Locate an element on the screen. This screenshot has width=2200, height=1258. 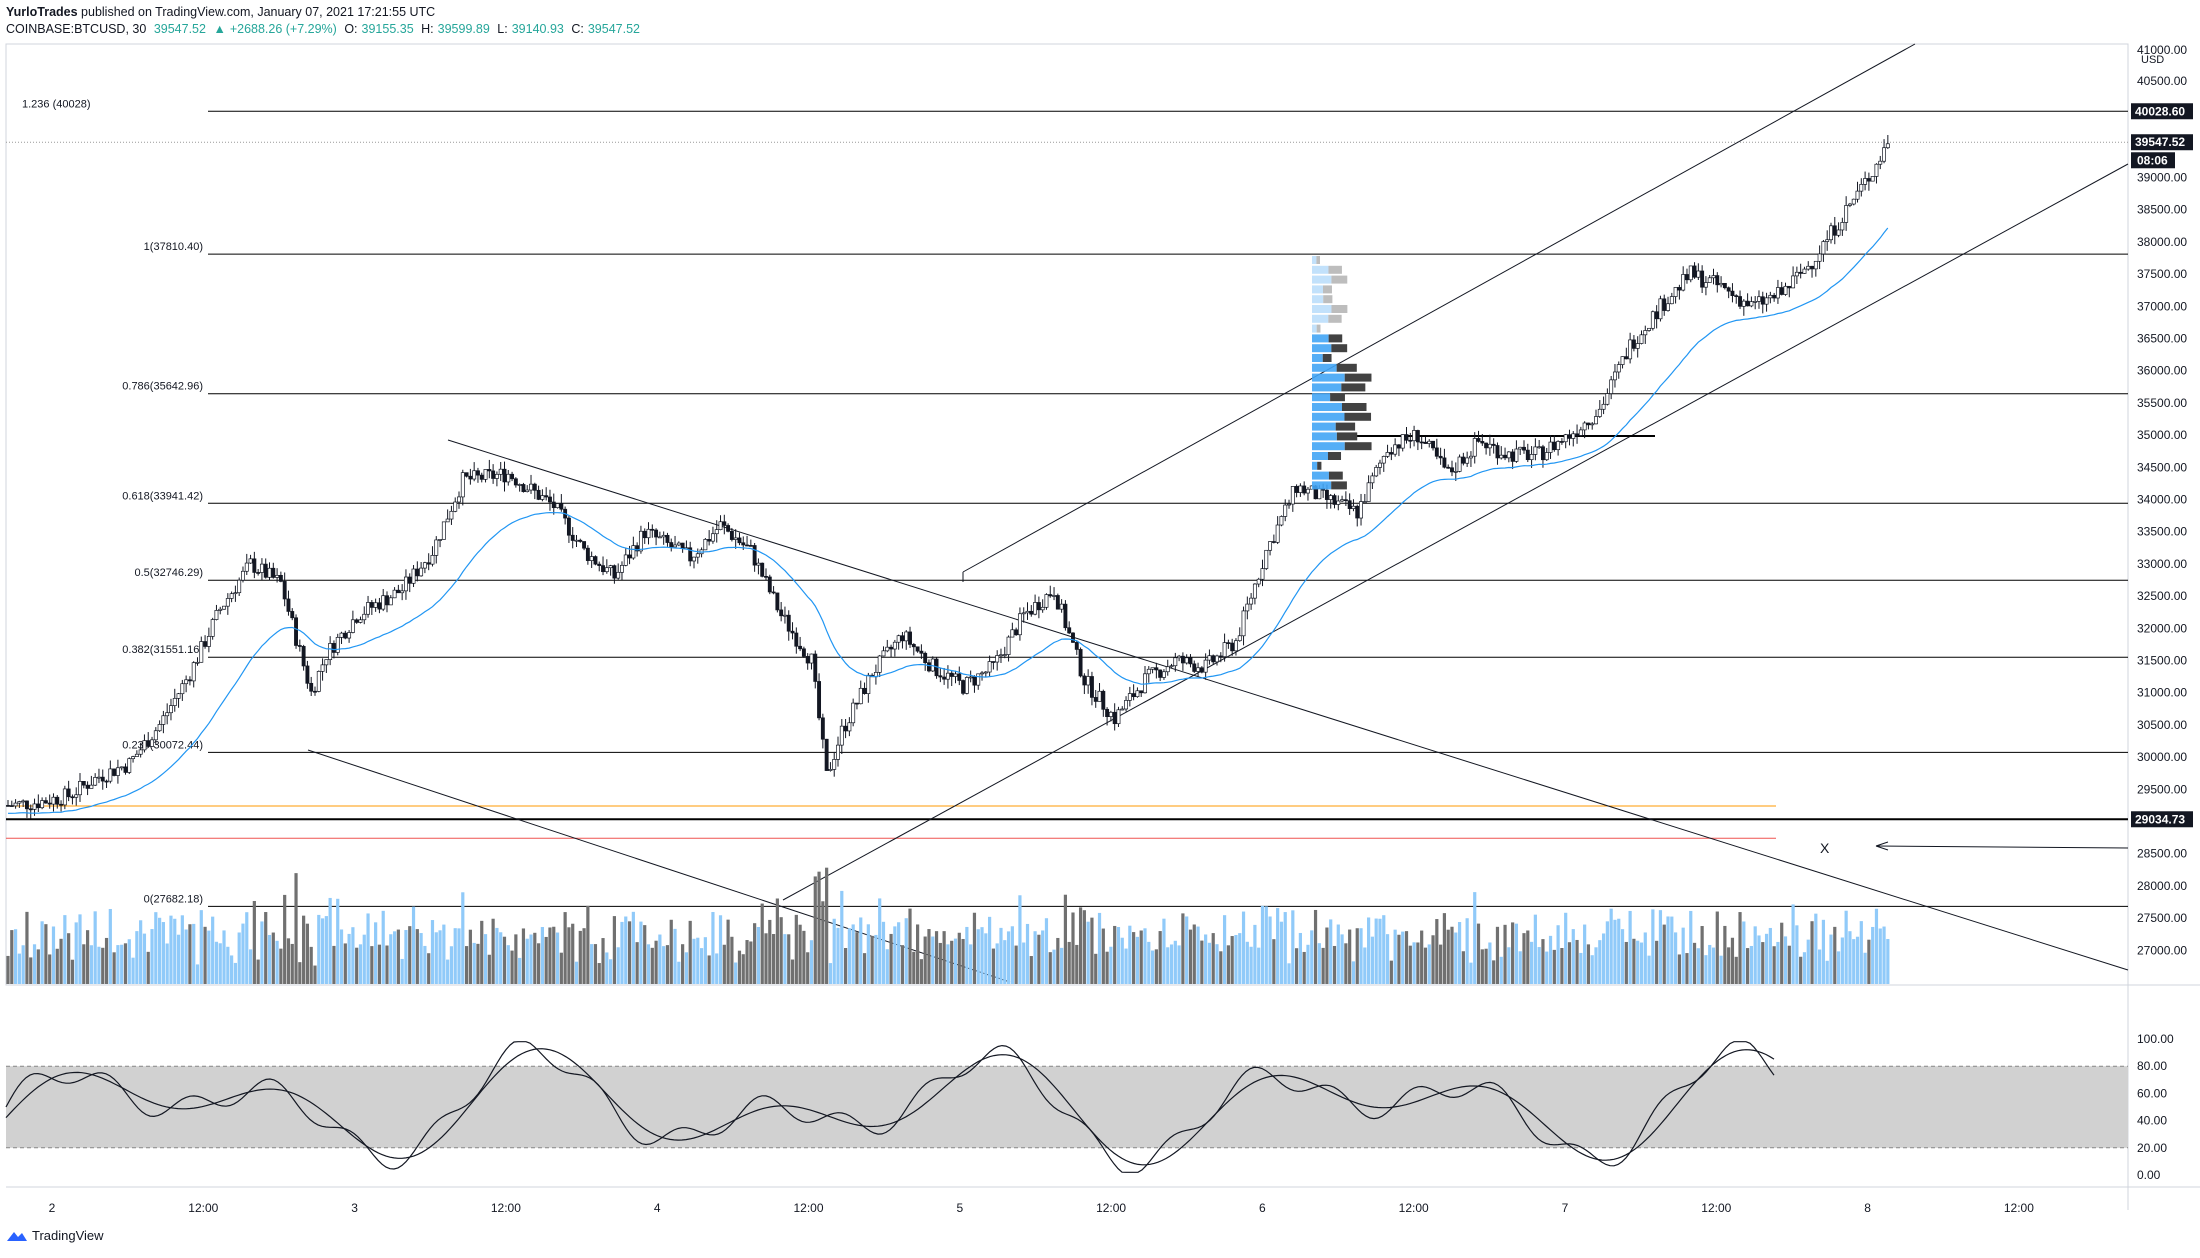
fib-label: 0.382(31551.16) is located at coordinates (162, 650).